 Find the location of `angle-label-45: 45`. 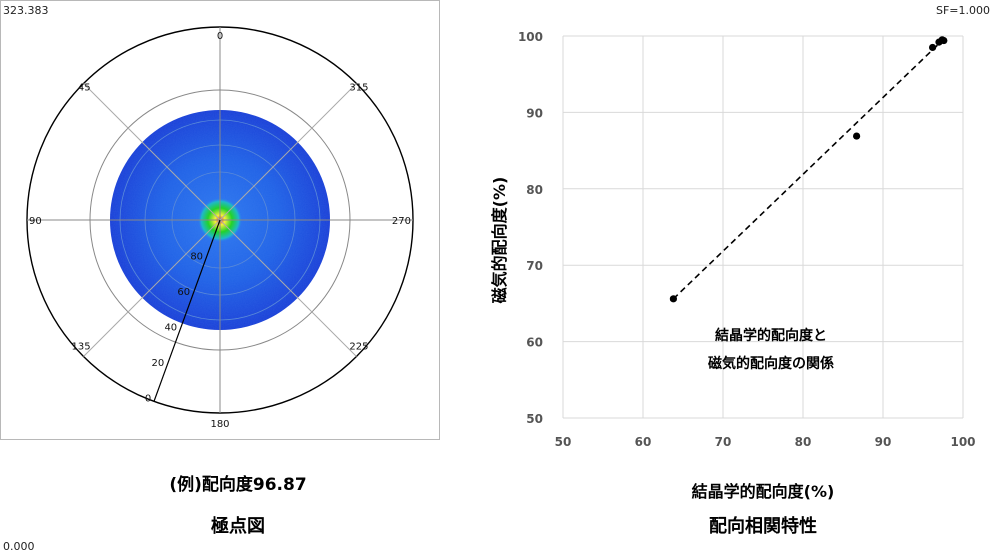

angle-label-45: 45 is located at coordinates (84, 88).